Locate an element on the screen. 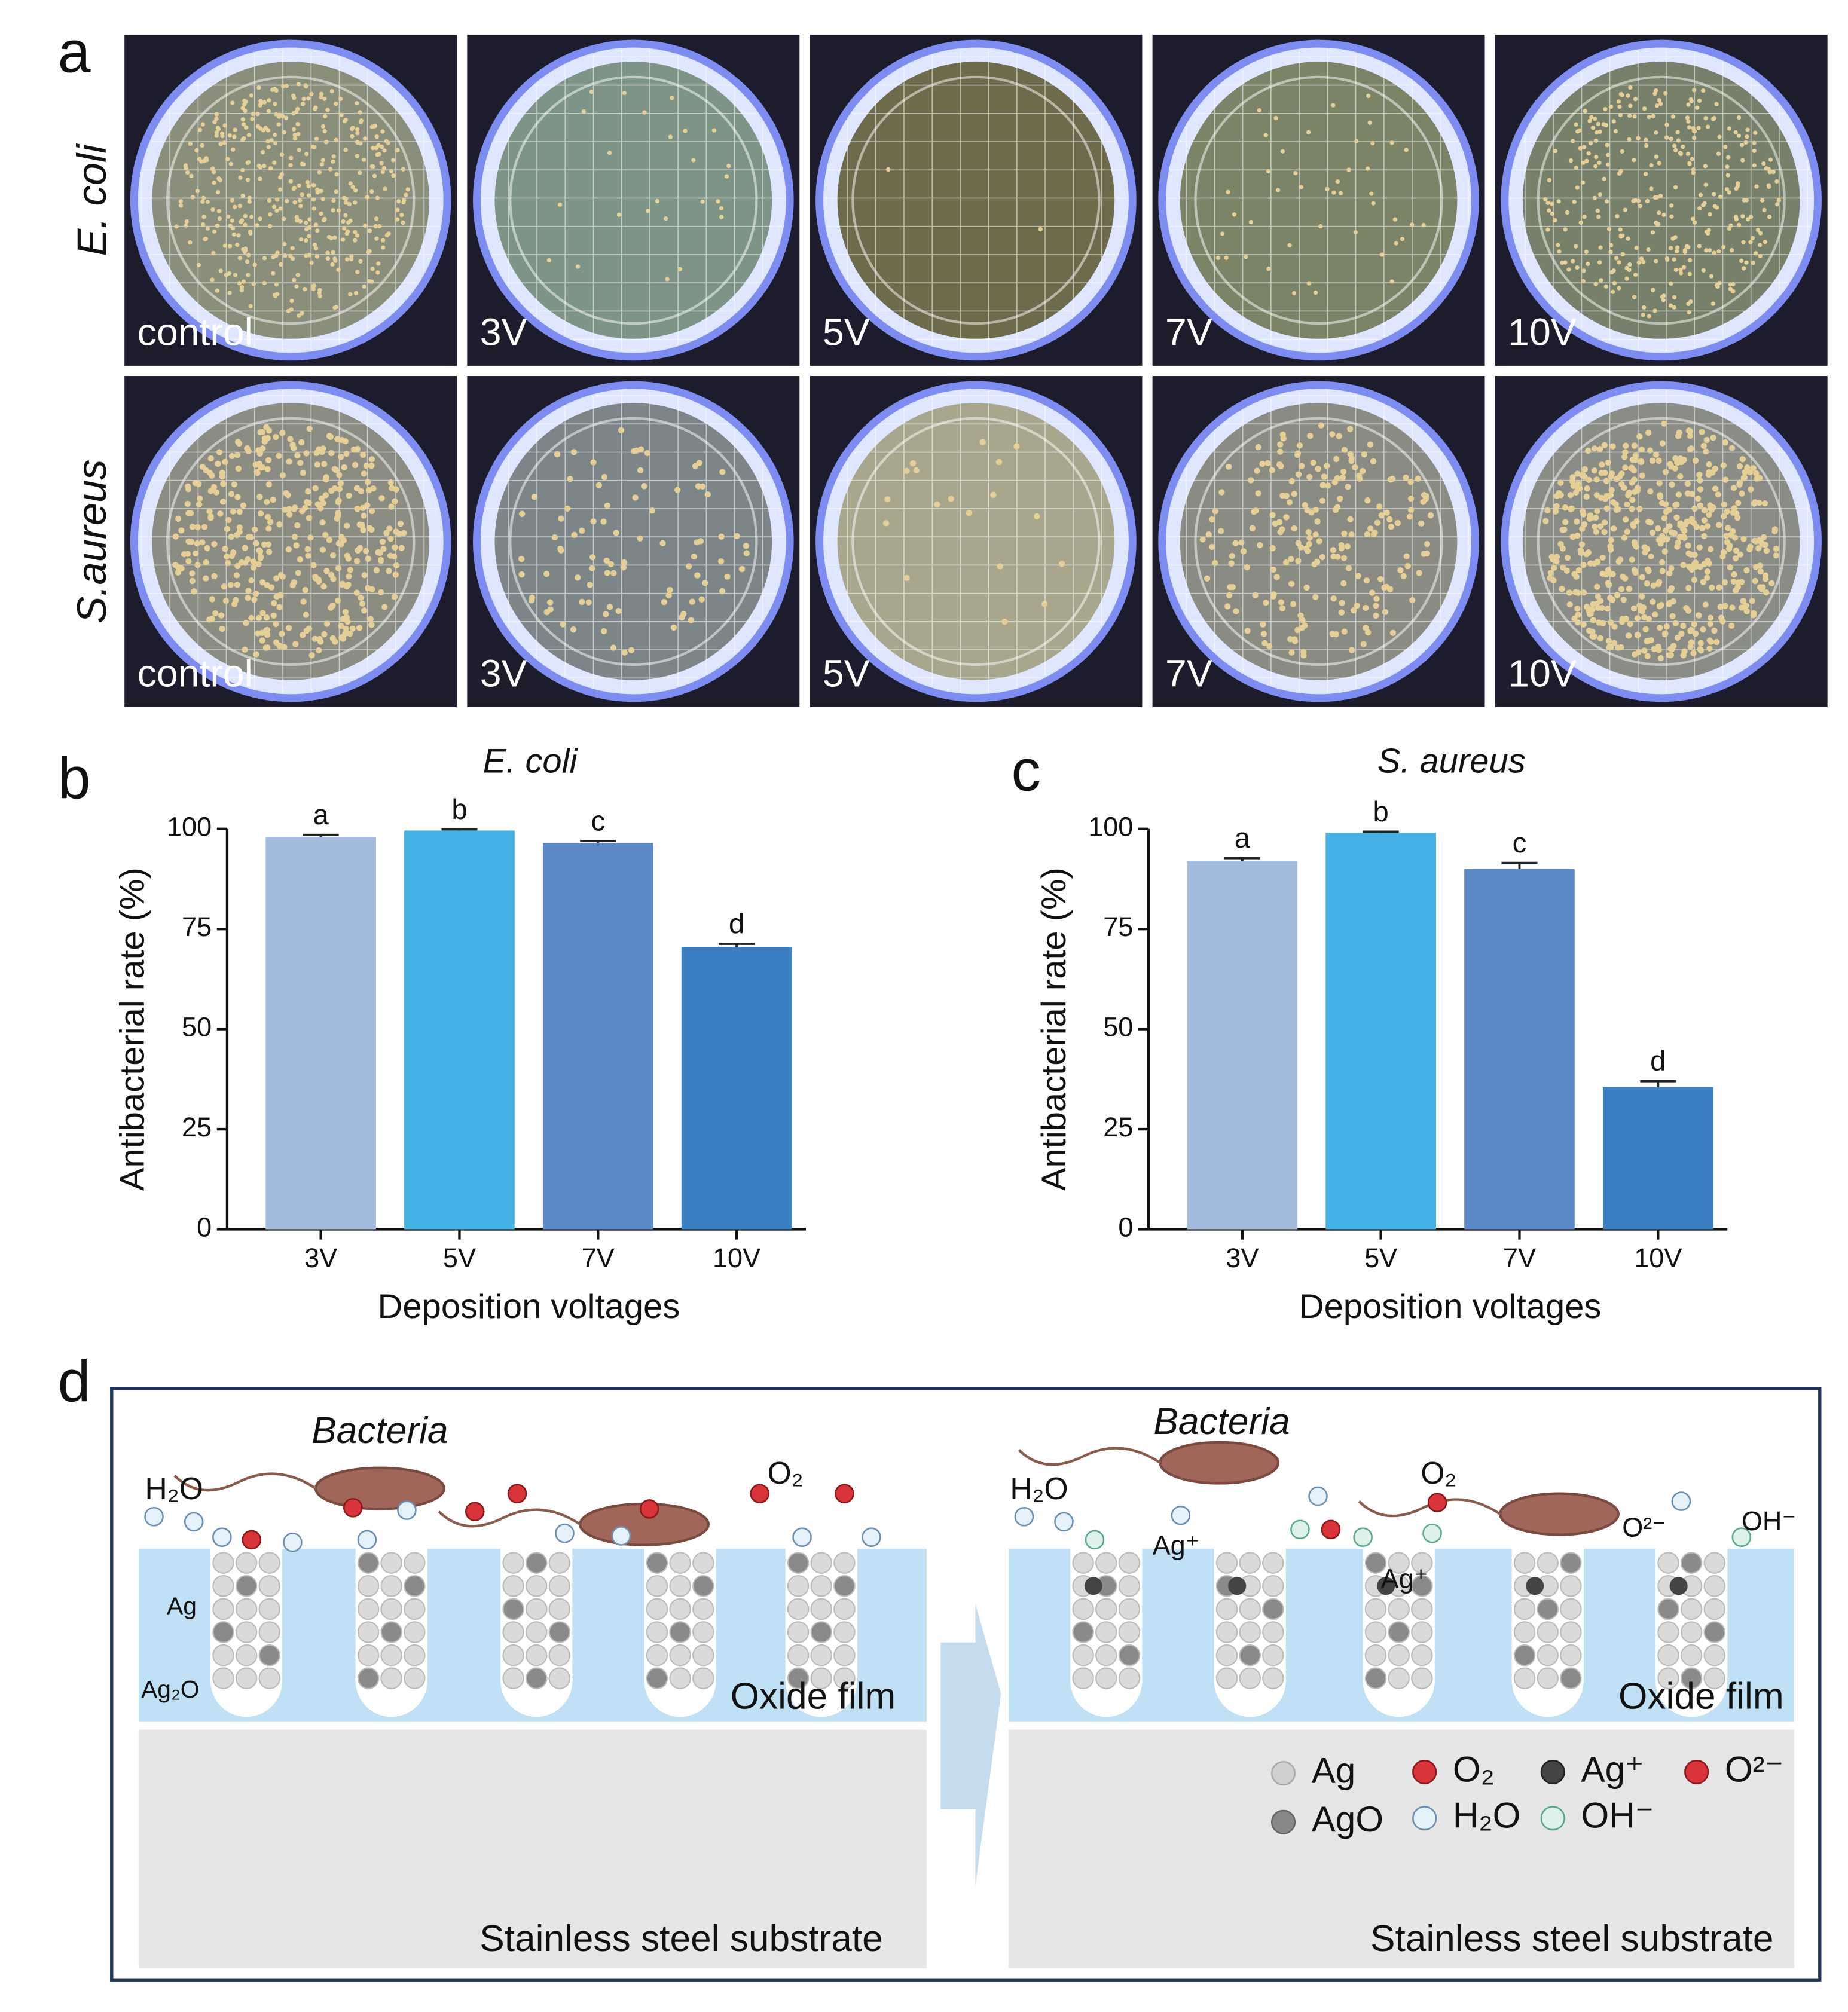  significance-label: a is located at coordinates (321, 815).